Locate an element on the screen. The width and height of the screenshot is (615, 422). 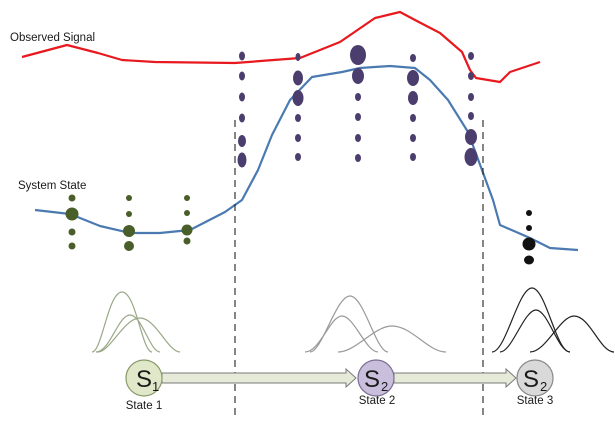
state-node-1-letter: S is located at coordinates (144, 379).